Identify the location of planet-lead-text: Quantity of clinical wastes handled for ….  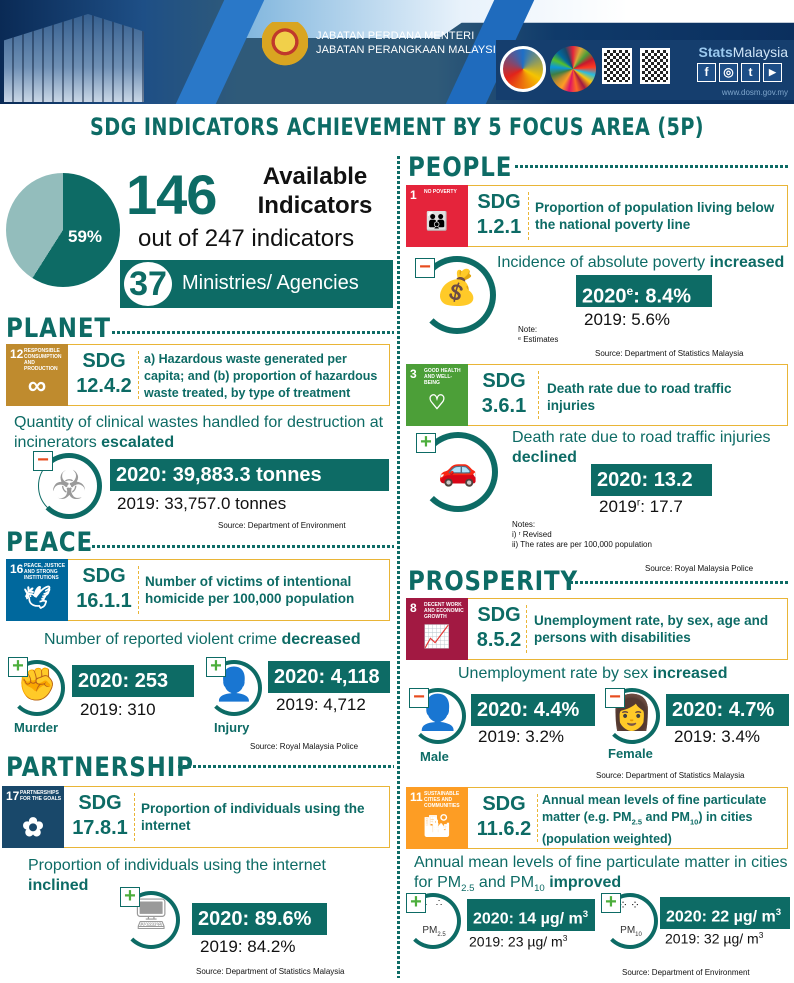
(199, 432).